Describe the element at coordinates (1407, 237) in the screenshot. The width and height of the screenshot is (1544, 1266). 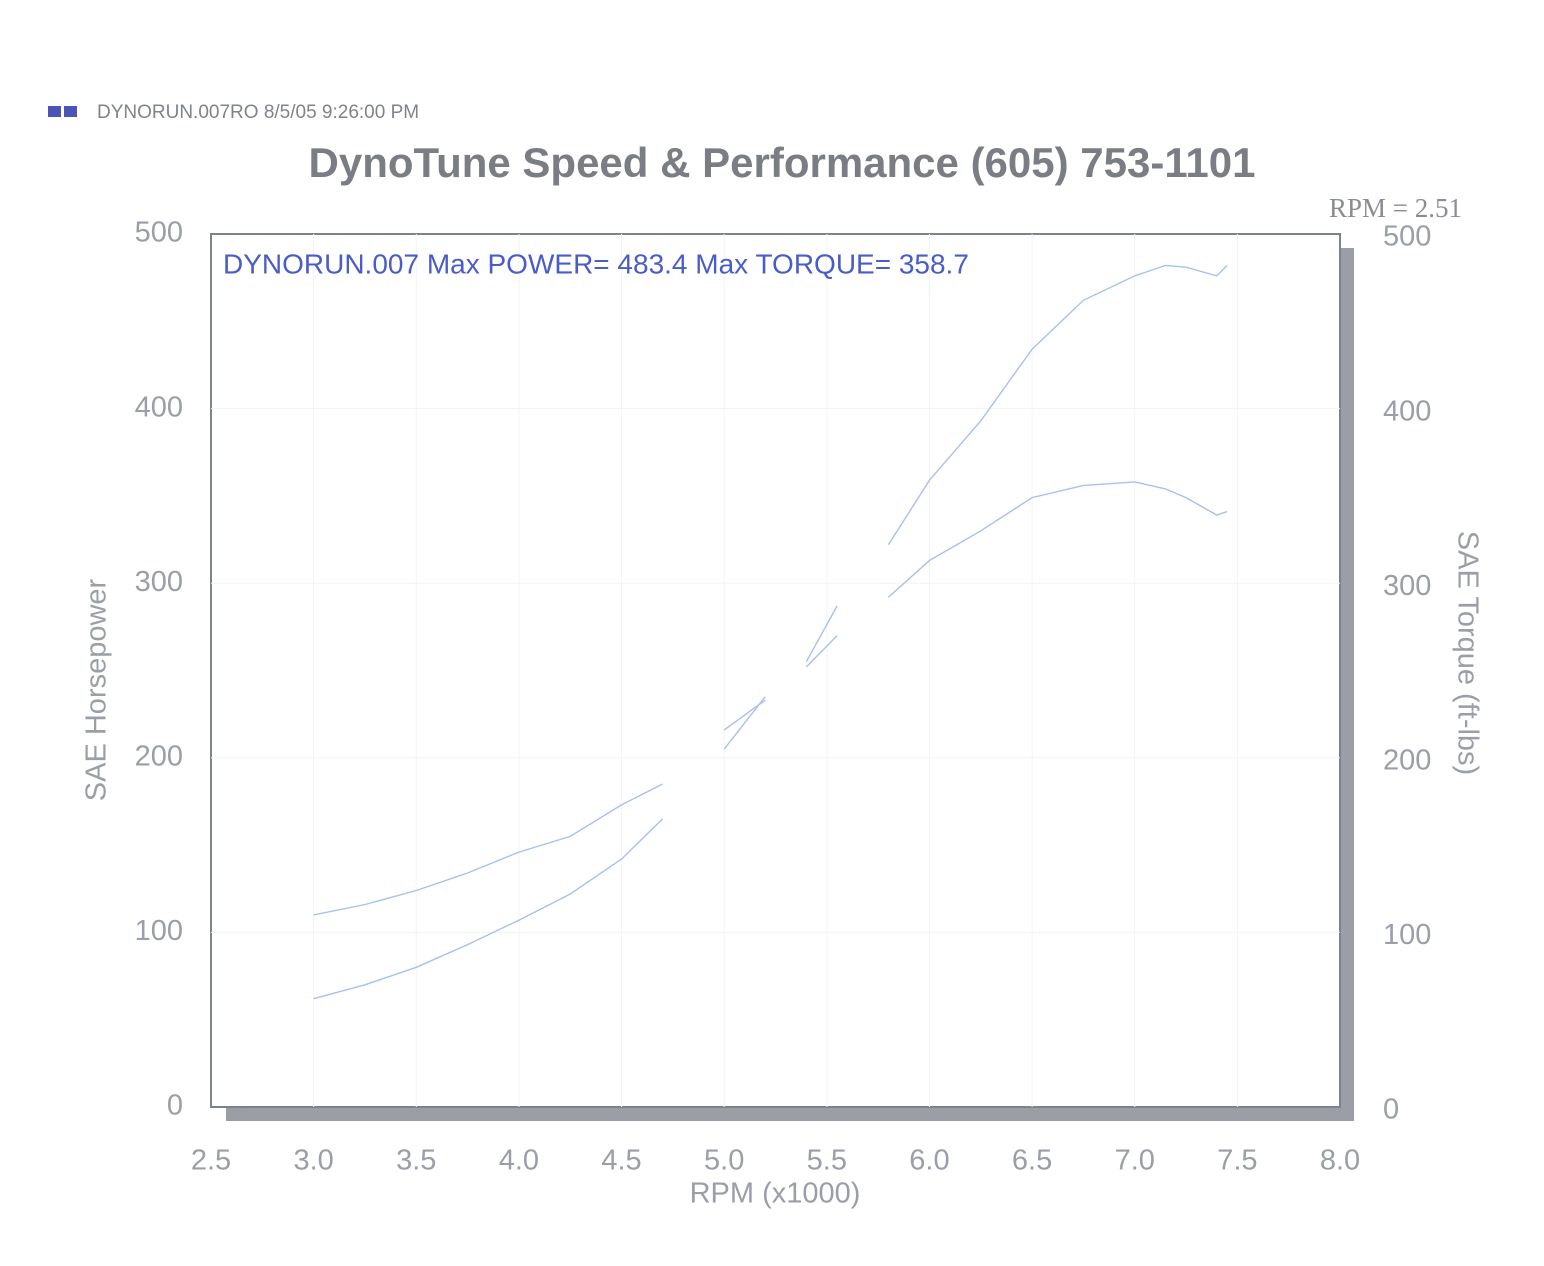
I see `y2-tick-label: 500` at that location.